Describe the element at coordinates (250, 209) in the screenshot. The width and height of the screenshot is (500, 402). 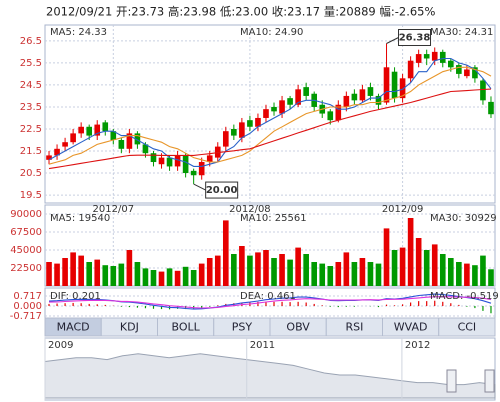
I see `x-tick-label: 2012/08` at that location.